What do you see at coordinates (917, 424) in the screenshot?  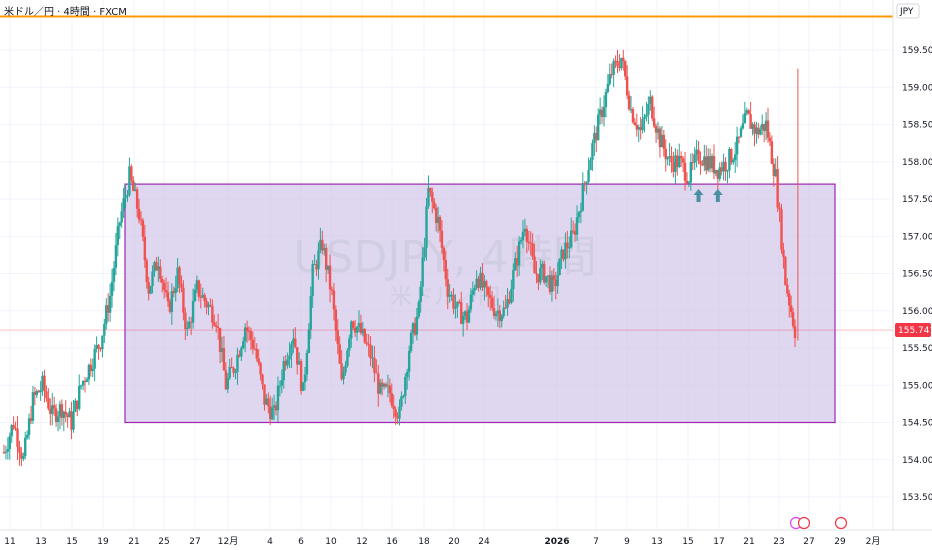 I see `price-tick-label: 154.500` at bounding box center [917, 424].